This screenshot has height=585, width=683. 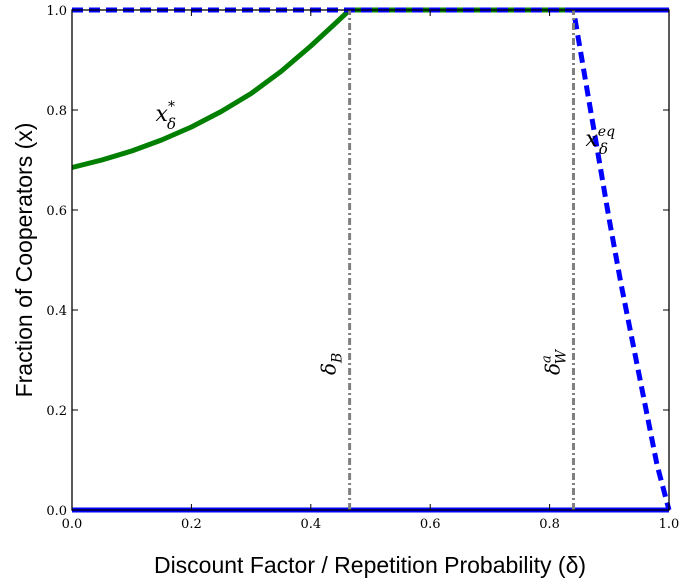 I want to click on x-tick-label: 0.0, so click(x=72, y=524).